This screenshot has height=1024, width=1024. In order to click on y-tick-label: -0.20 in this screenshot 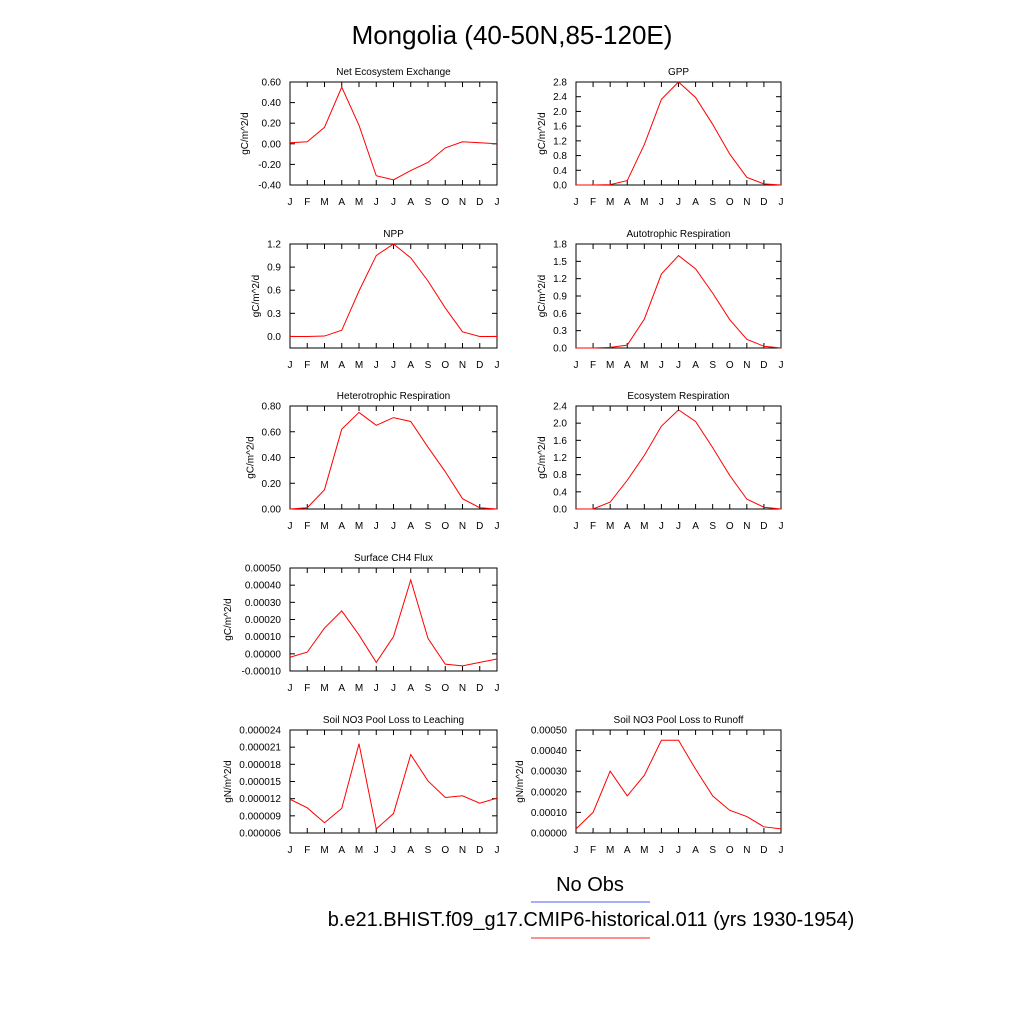, I will do `click(269, 165)`.